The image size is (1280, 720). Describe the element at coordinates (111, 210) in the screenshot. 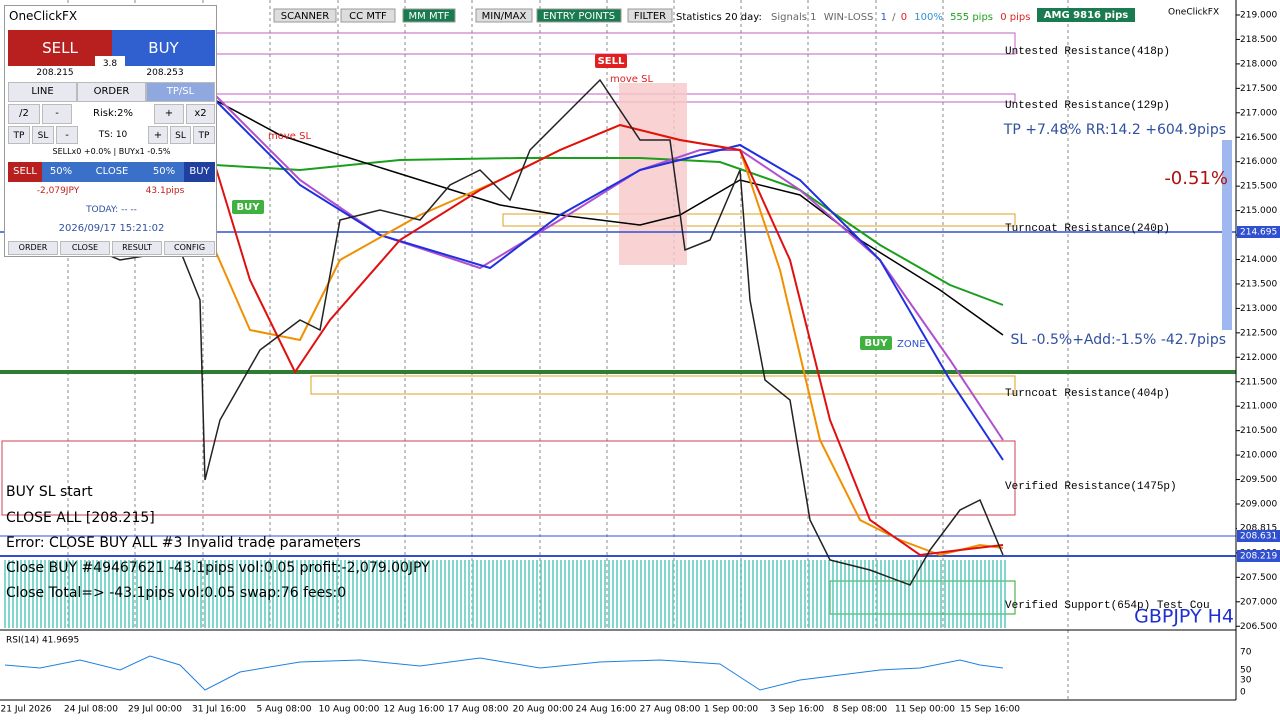

I see `today: TODAY: -- --` at that location.